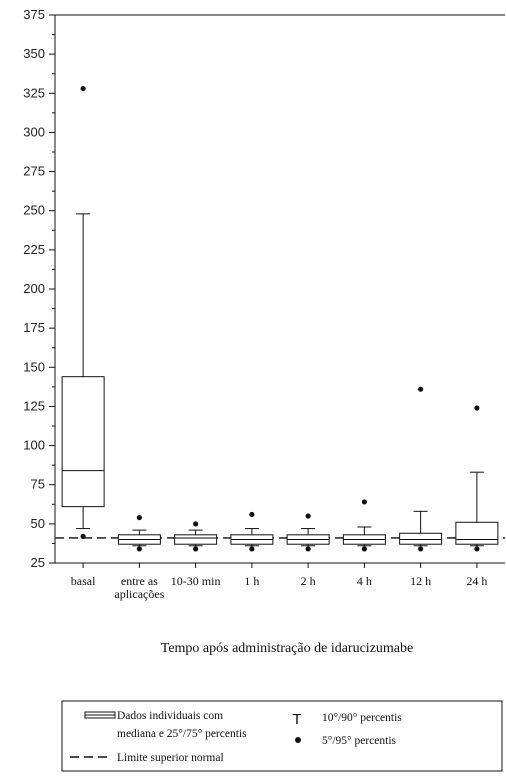 The width and height of the screenshot is (506, 780). I want to click on x-tick-label: entre as, so click(139, 581).